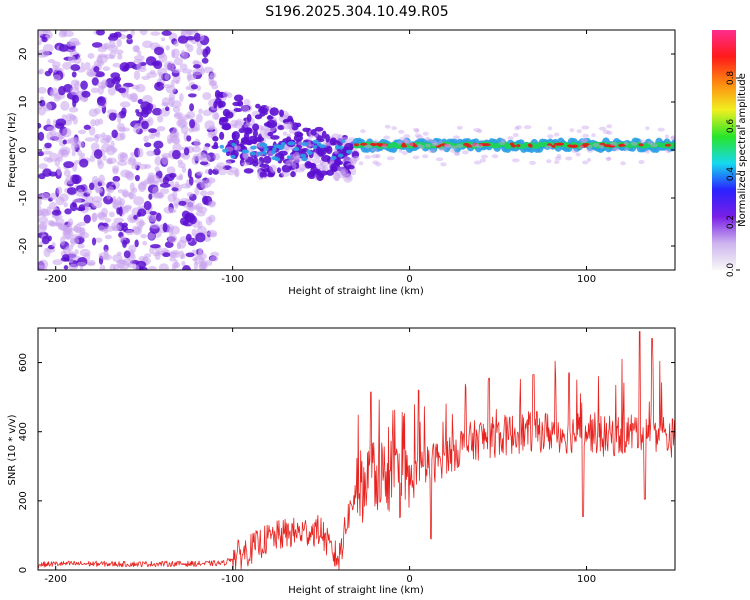  I want to click on colorbar-tick-label: 0.0, so click(731, 270).